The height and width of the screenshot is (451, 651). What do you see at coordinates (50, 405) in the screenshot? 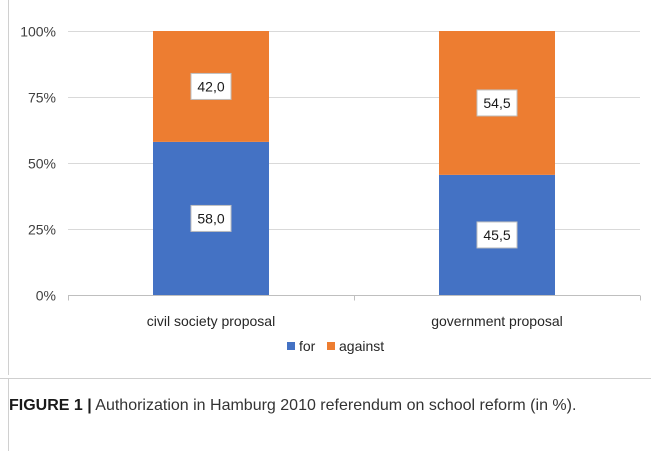
I see `figure-caption-label: FIGURE 1 |` at bounding box center [50, 405].